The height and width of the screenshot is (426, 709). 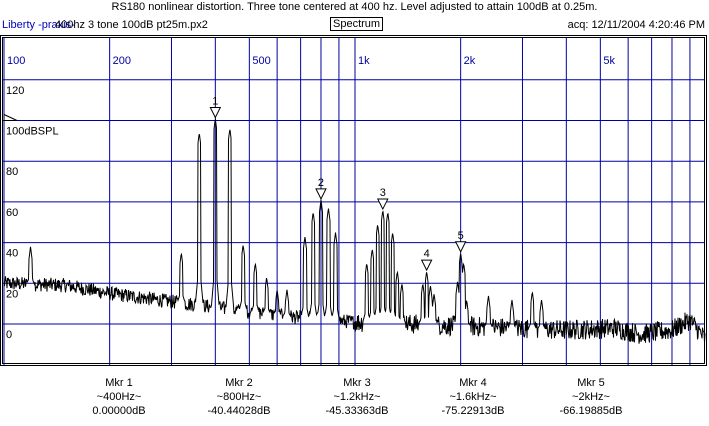 I want to click on marker-1: 1, so click(x=215, y=107).